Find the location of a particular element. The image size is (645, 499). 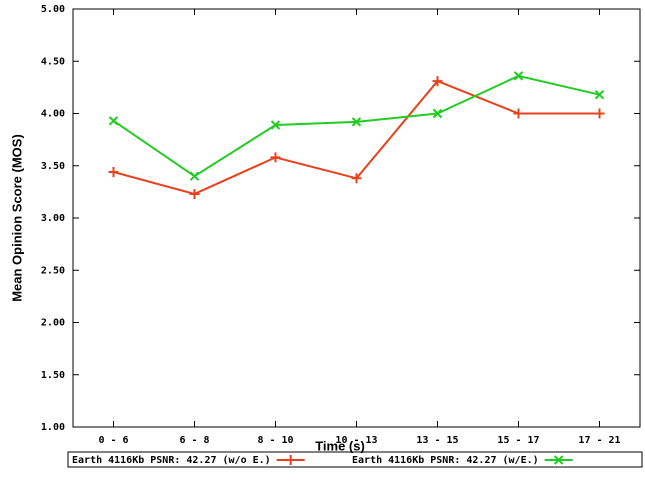

legend-label: Earth 4116Kb PSNR: 42.27 (w/o E.) is located at coordinates (171, 460).